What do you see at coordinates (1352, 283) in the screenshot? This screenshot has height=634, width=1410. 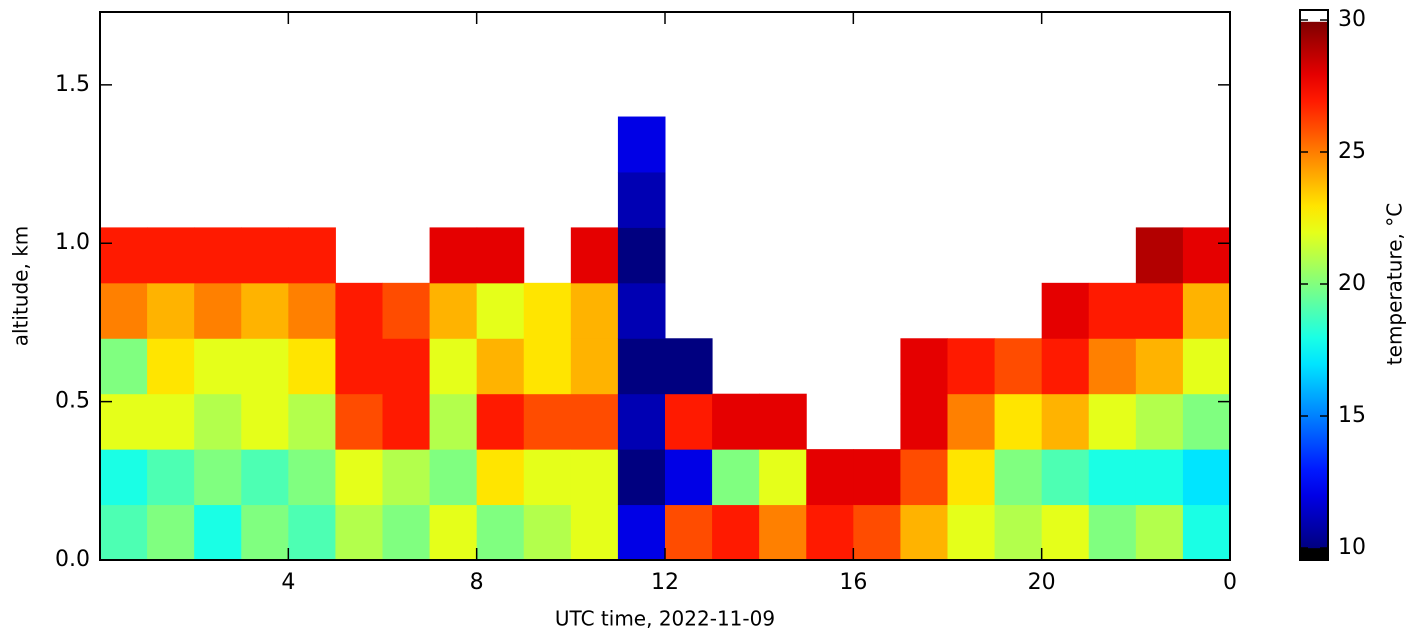 I see `colorbar-tick-label: 20` at bounding box center [1352, 283].